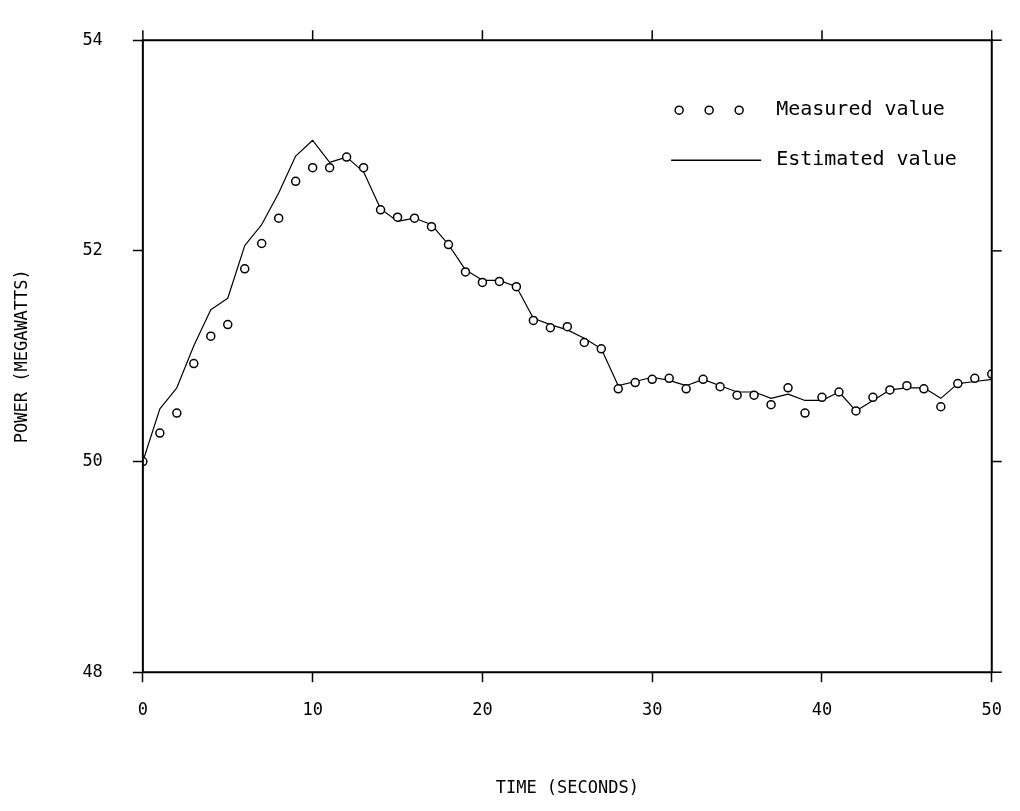 This screenshot has width=1020, height=811. Describe the element at coordinates (312, 708) in the screenshot. I see `x-tick-label: 10` at that location.